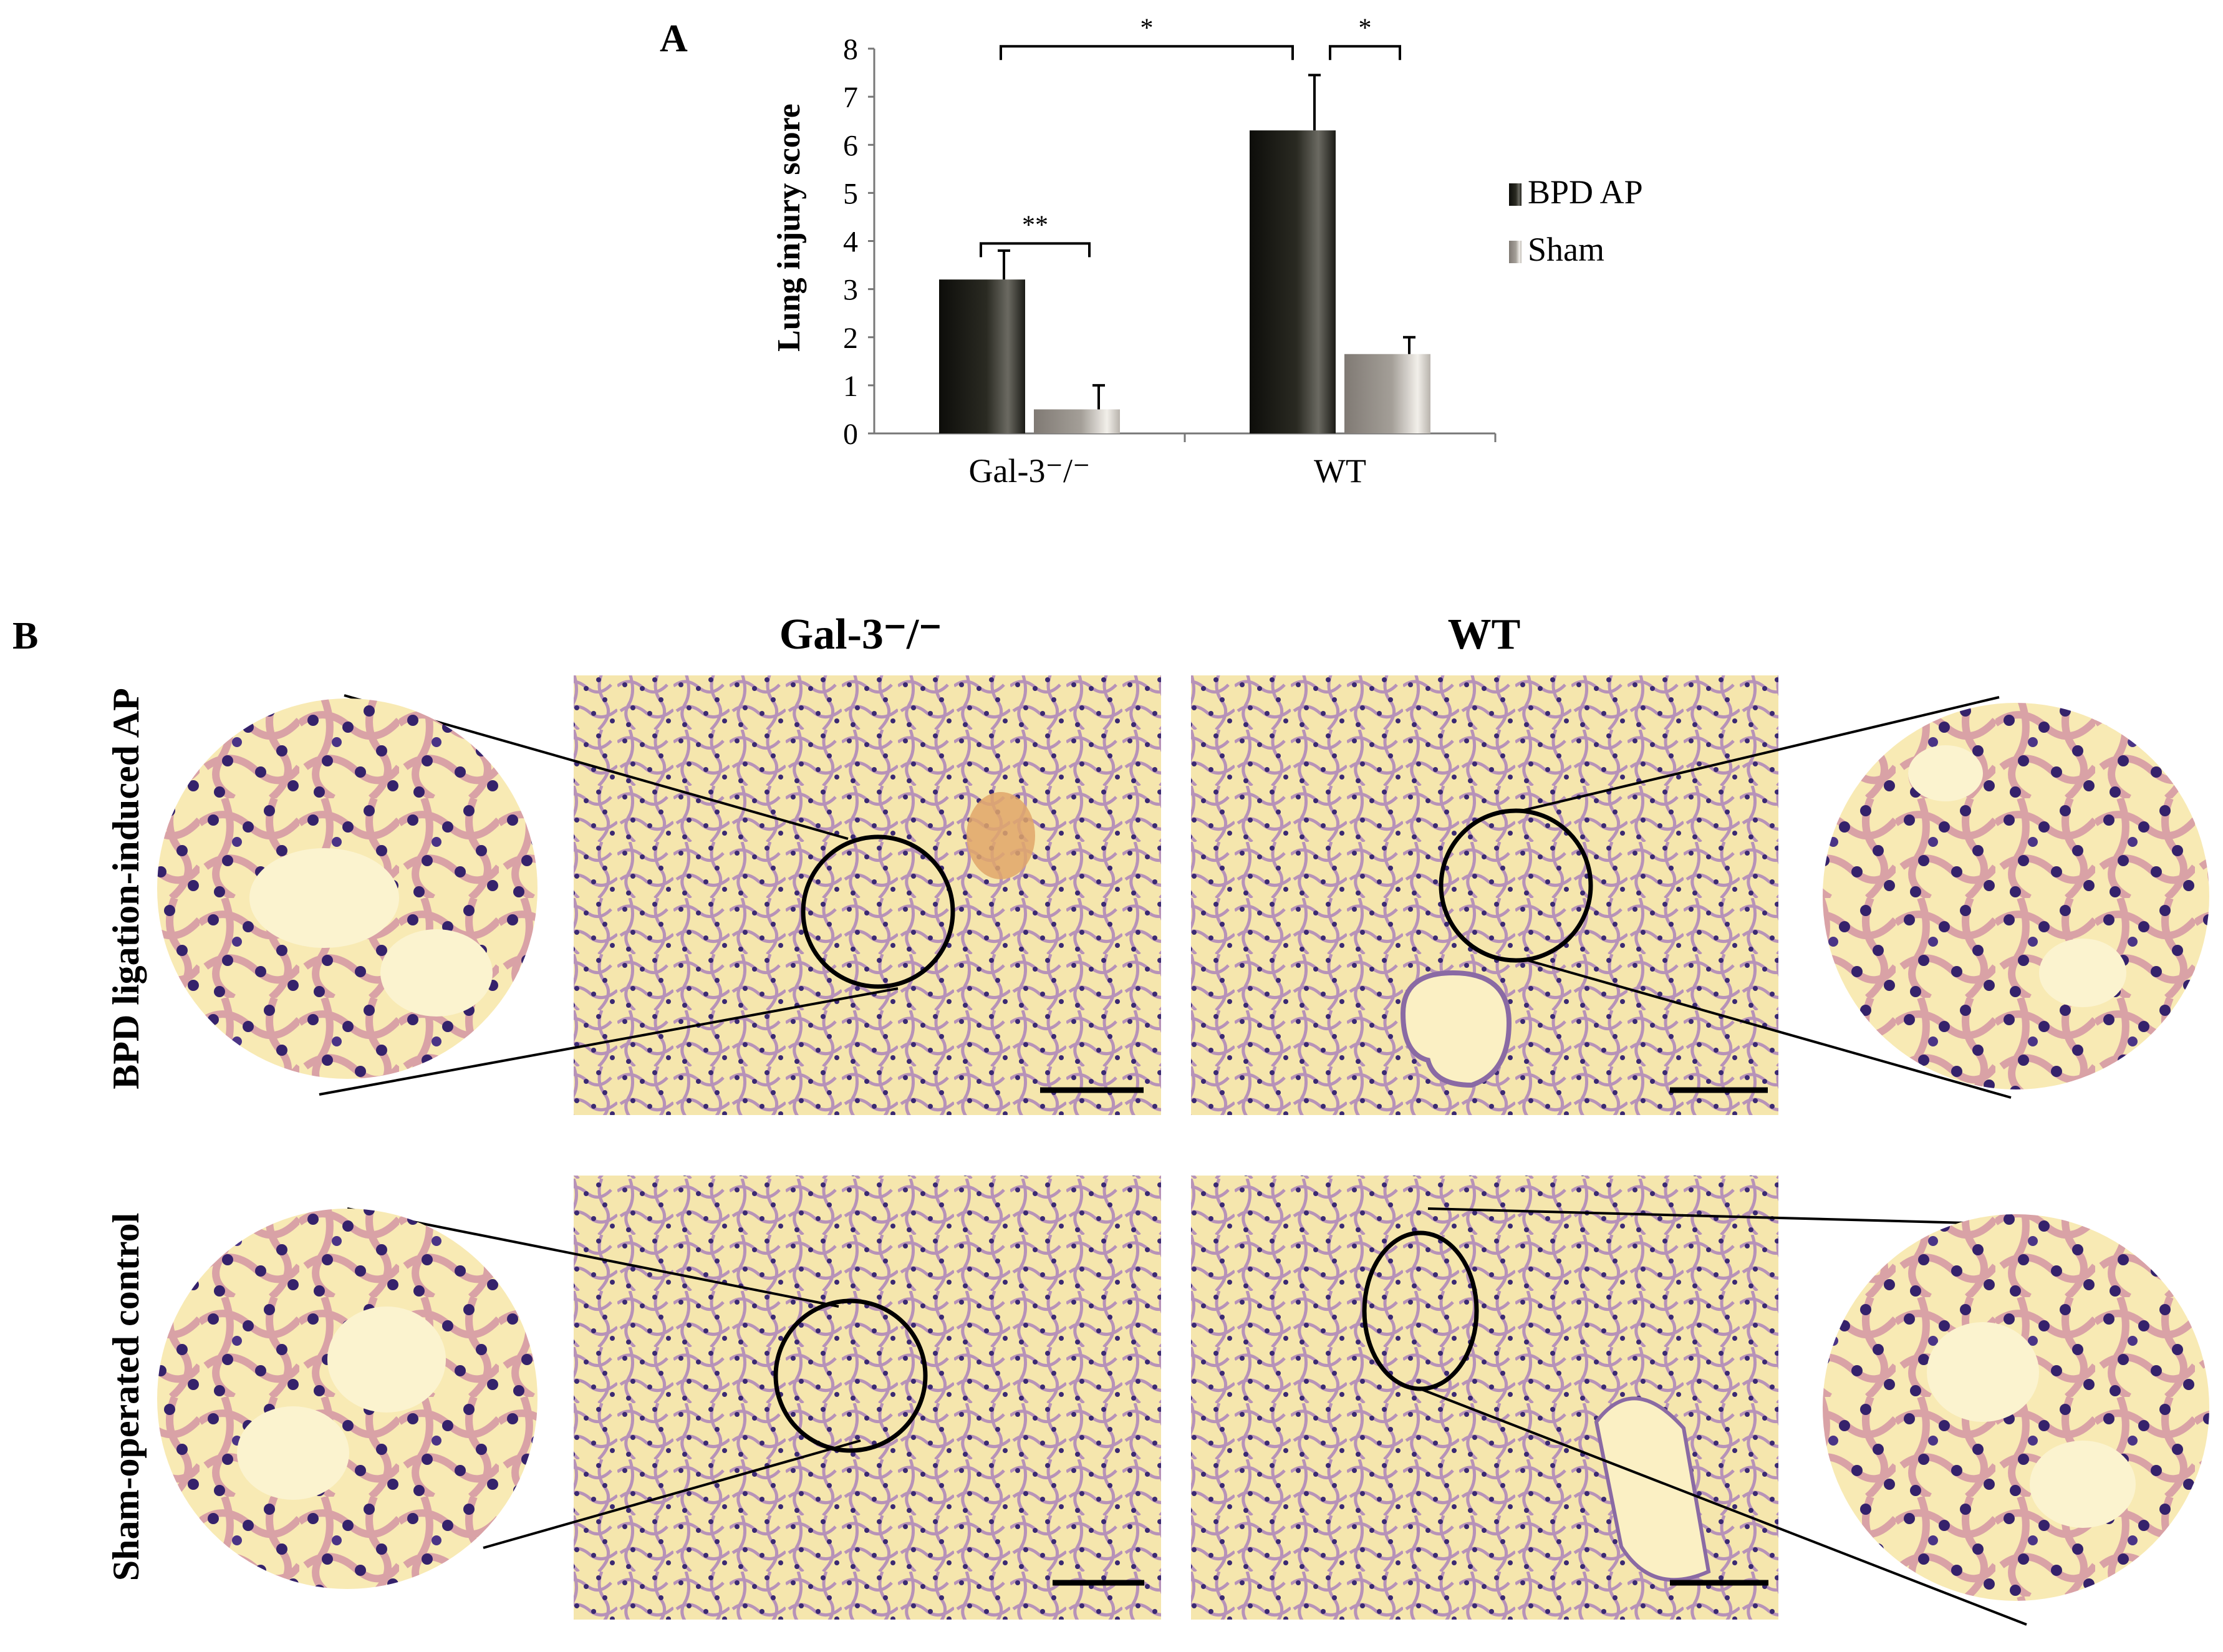 The height and width of the screenshot is (1652, 2223). Describe the element at coordinates (126, 1397) in the screenshot. I see `row-label-sham: Sham-operated control` at that location.